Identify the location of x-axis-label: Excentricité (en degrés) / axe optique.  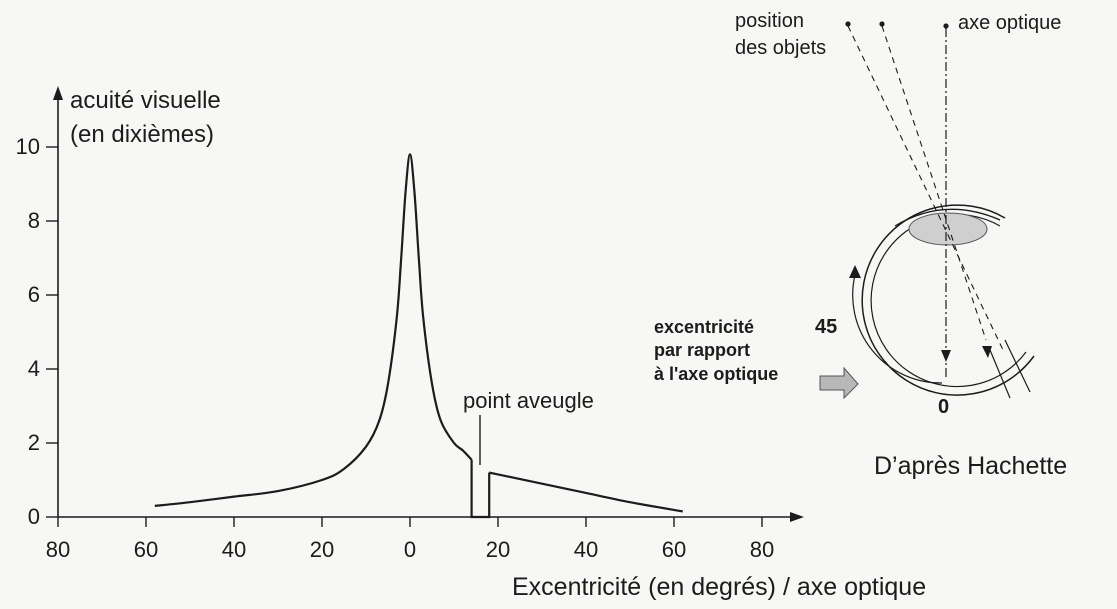
(719, 587).